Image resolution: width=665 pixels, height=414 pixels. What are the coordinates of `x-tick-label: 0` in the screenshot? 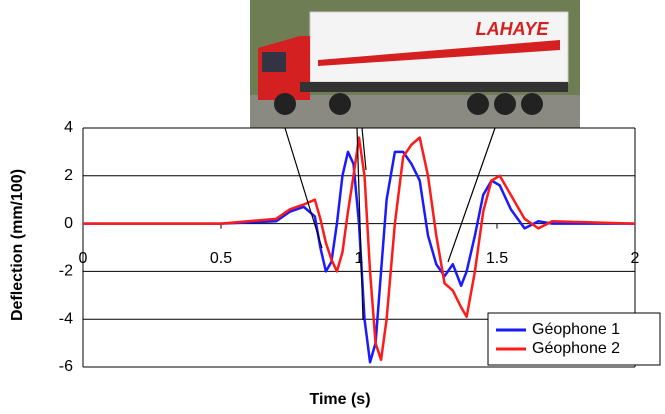 It's located at (83, 258).